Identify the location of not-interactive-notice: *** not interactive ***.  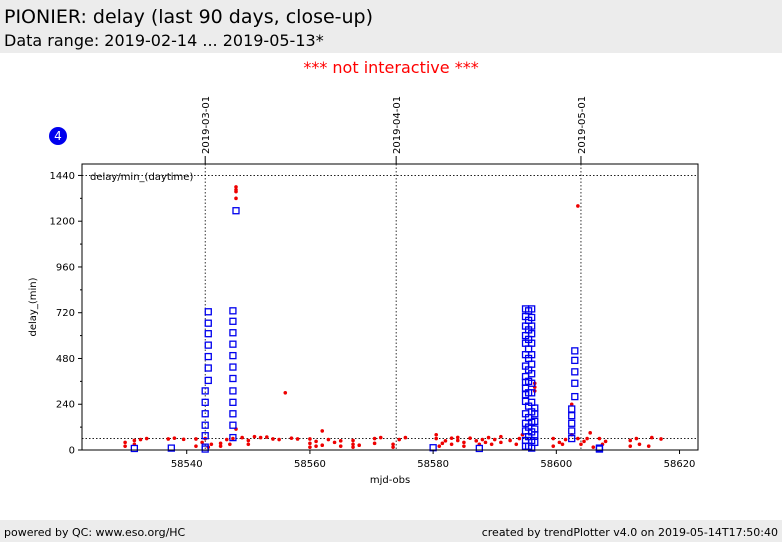
(391, 67).